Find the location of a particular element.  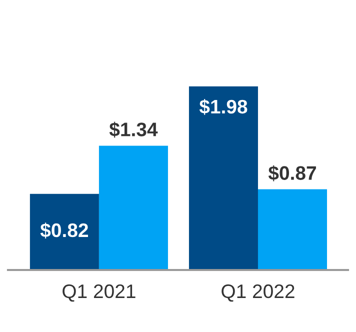

x-tick-label: Q1 2021 is located at coordinates (99, 293).